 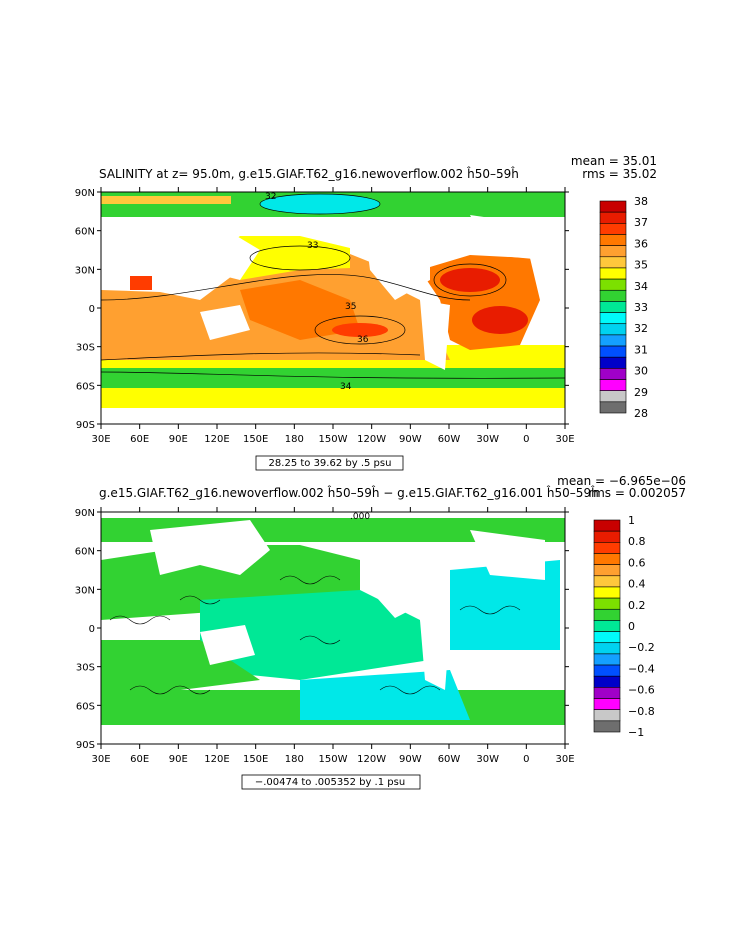 What do you see at coordinates (641, 286) in the screenshot?
I see `colorbar-label: 34` at bounding box center [641, 286].